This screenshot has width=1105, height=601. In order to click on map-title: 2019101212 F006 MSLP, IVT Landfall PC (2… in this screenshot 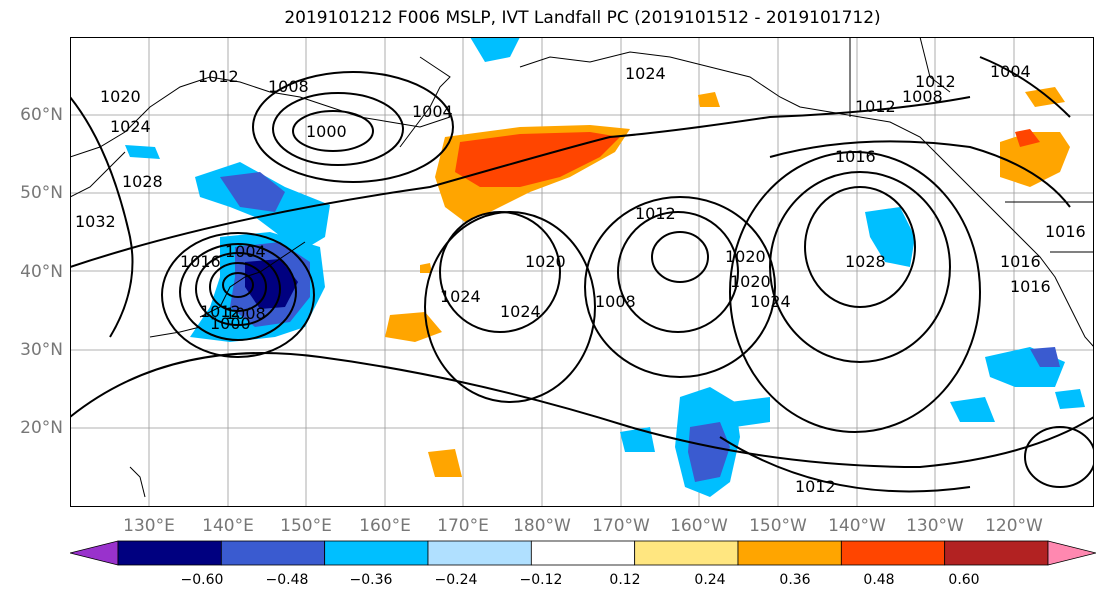, I will do `click(582, 18)`.